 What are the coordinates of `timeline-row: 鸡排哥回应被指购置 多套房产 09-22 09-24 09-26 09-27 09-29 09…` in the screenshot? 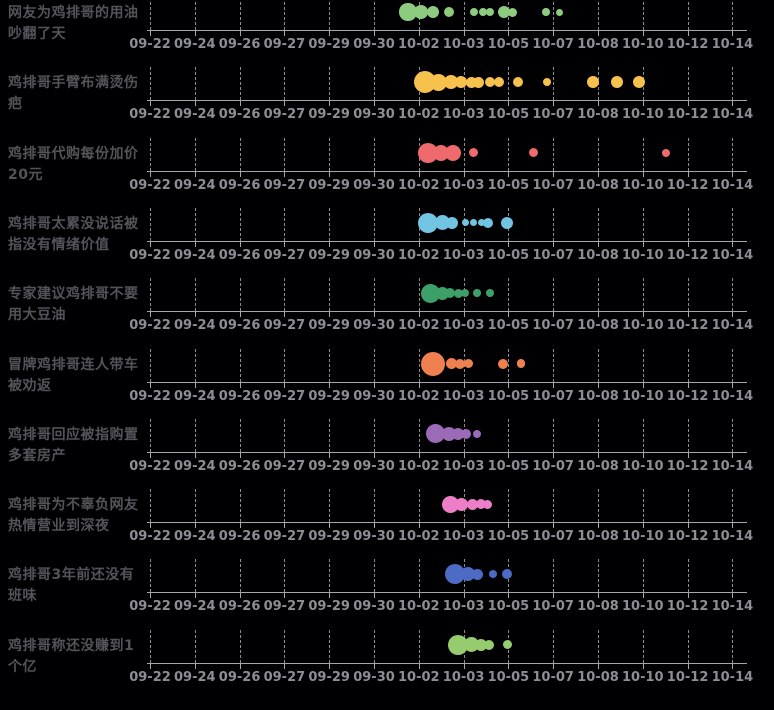 It's located at (387, 453).